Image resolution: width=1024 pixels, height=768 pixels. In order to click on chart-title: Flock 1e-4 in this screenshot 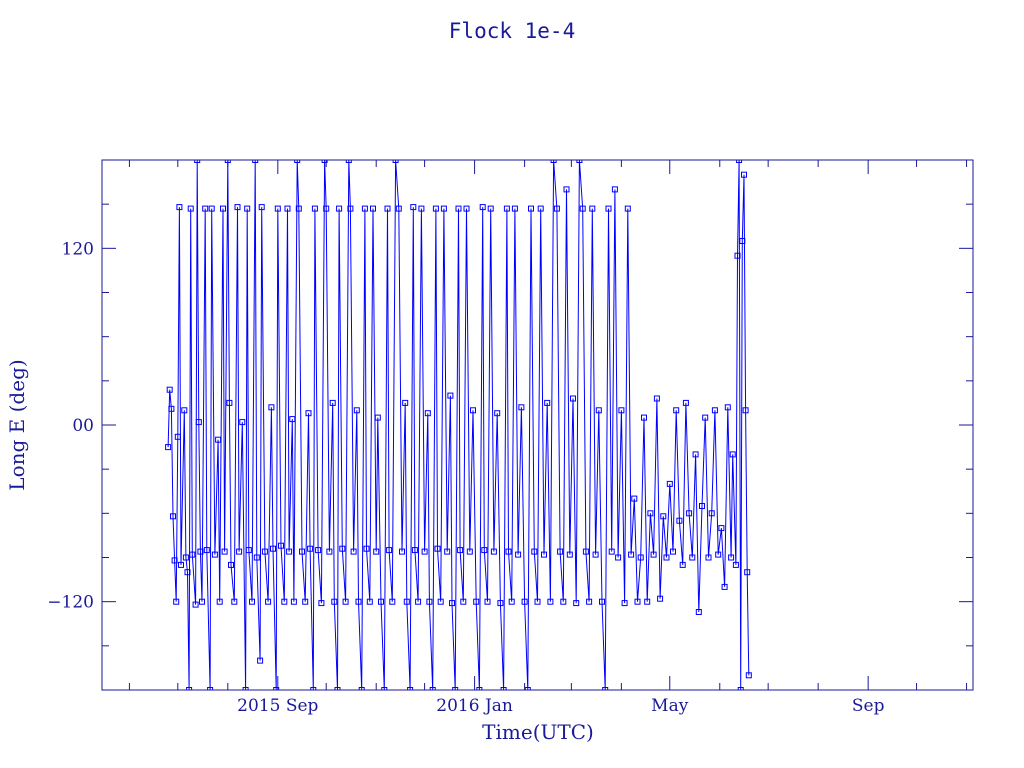, I will do `click(512, 31)`.